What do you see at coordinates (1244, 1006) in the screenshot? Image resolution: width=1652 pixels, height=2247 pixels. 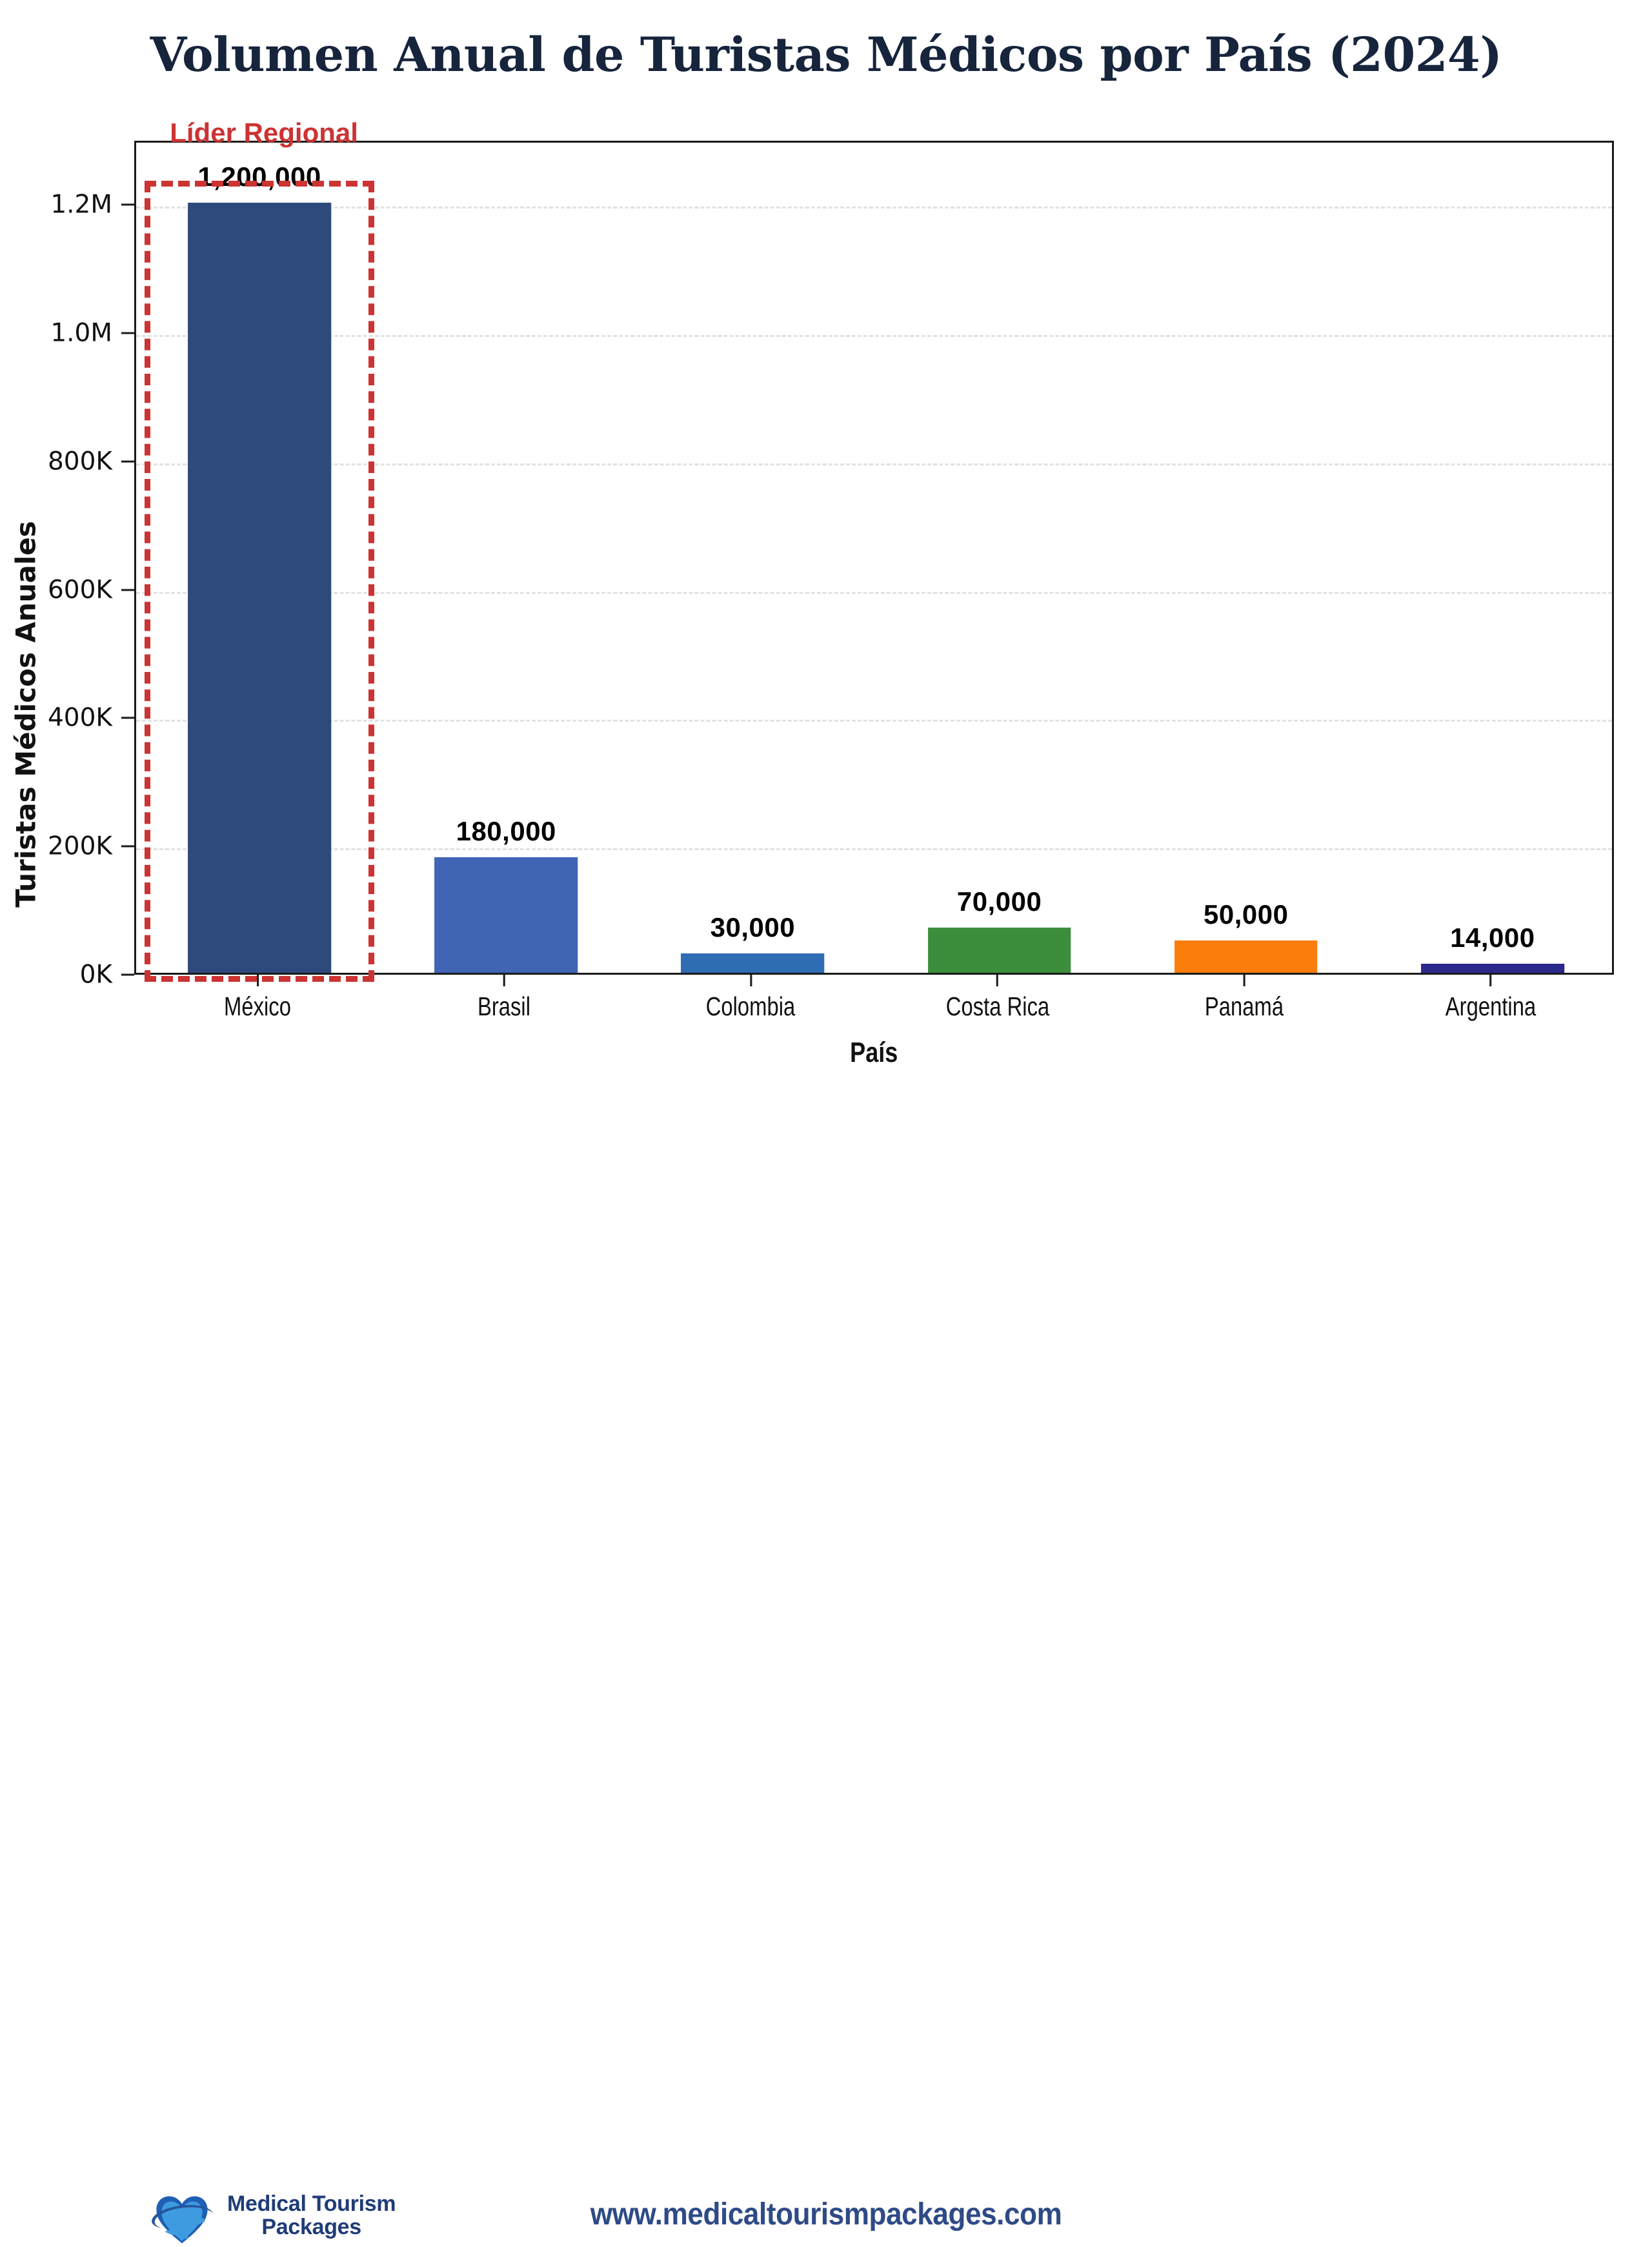 I see `x-tick-label: Panamá` at bounding box center [1244, 1006].